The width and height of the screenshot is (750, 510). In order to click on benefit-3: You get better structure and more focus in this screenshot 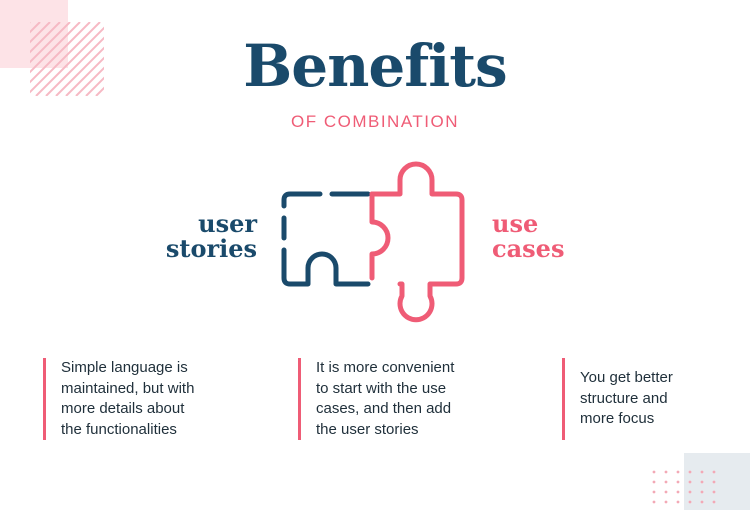, I will do `click(641, 399)`.